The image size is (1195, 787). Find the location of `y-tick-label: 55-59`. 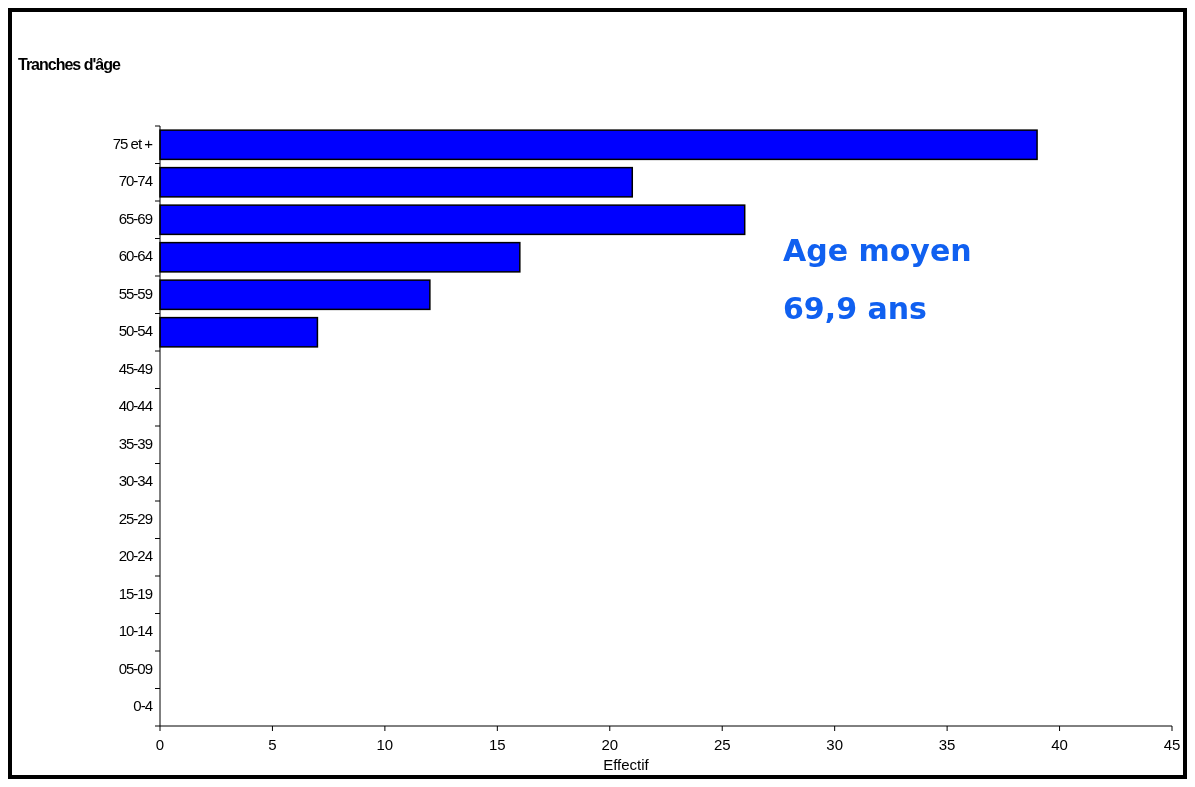

y-tick-label: 55-59 is located at coordinates (135, 293).